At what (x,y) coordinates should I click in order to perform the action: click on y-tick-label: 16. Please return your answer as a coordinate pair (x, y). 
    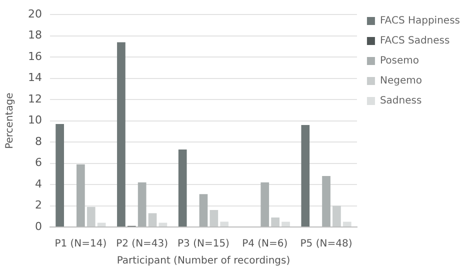
    Looking at the image, I should click on (35, 56).